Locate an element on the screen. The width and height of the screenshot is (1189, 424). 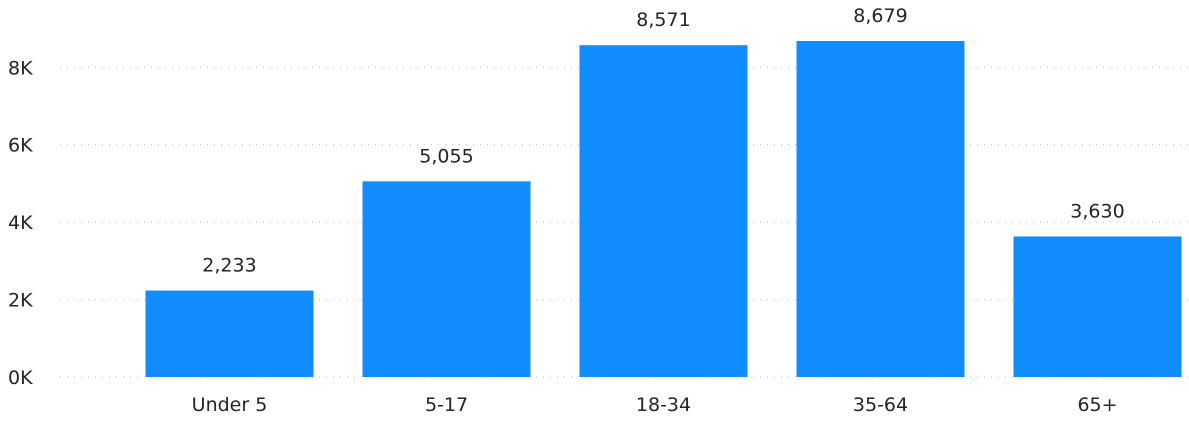
y-axis-ticks: 0K 2K 4K 6K 8K is located at coordinates (20, 223).